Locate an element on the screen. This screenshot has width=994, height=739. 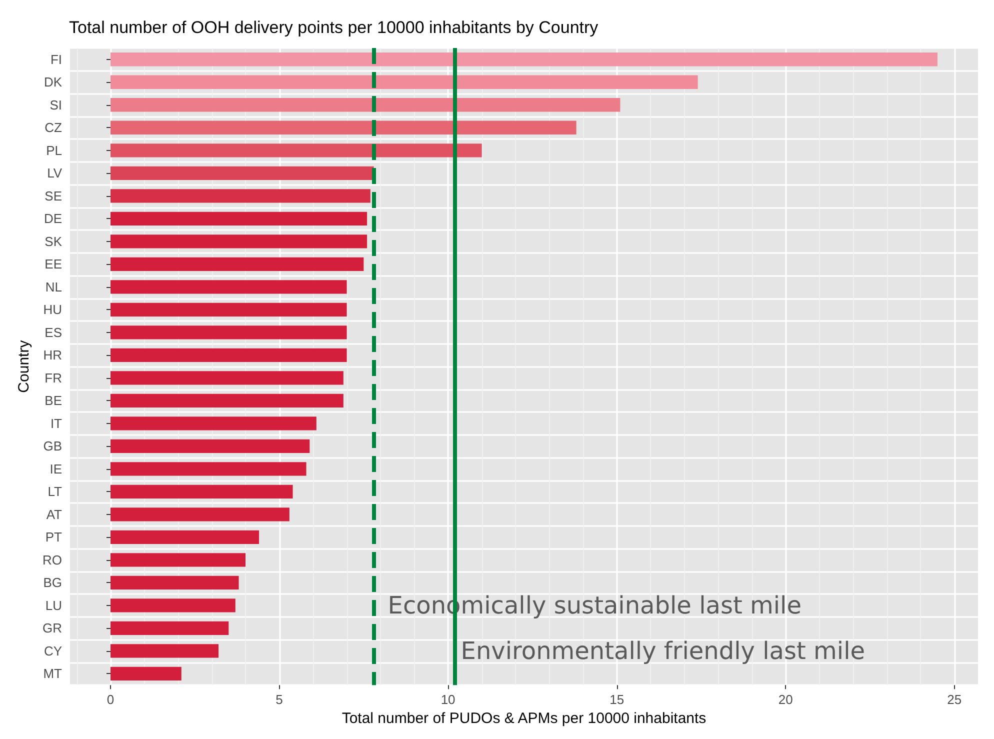
y-tick-label: FI is located at coordinates (56, 59).